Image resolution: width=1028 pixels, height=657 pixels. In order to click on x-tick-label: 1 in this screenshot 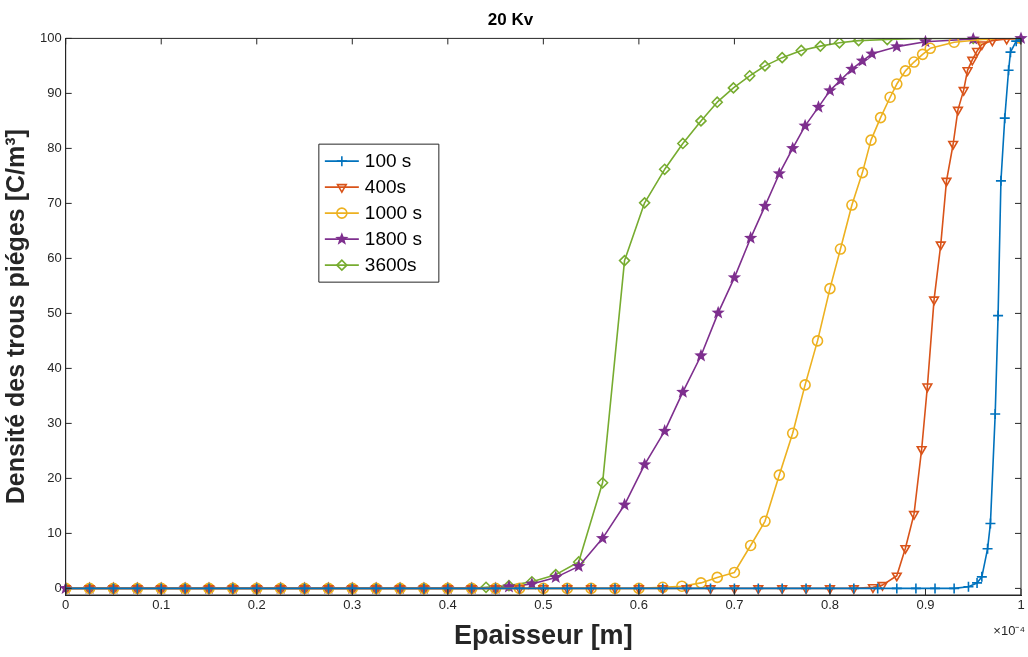, I will do `click(1021, 605)`.